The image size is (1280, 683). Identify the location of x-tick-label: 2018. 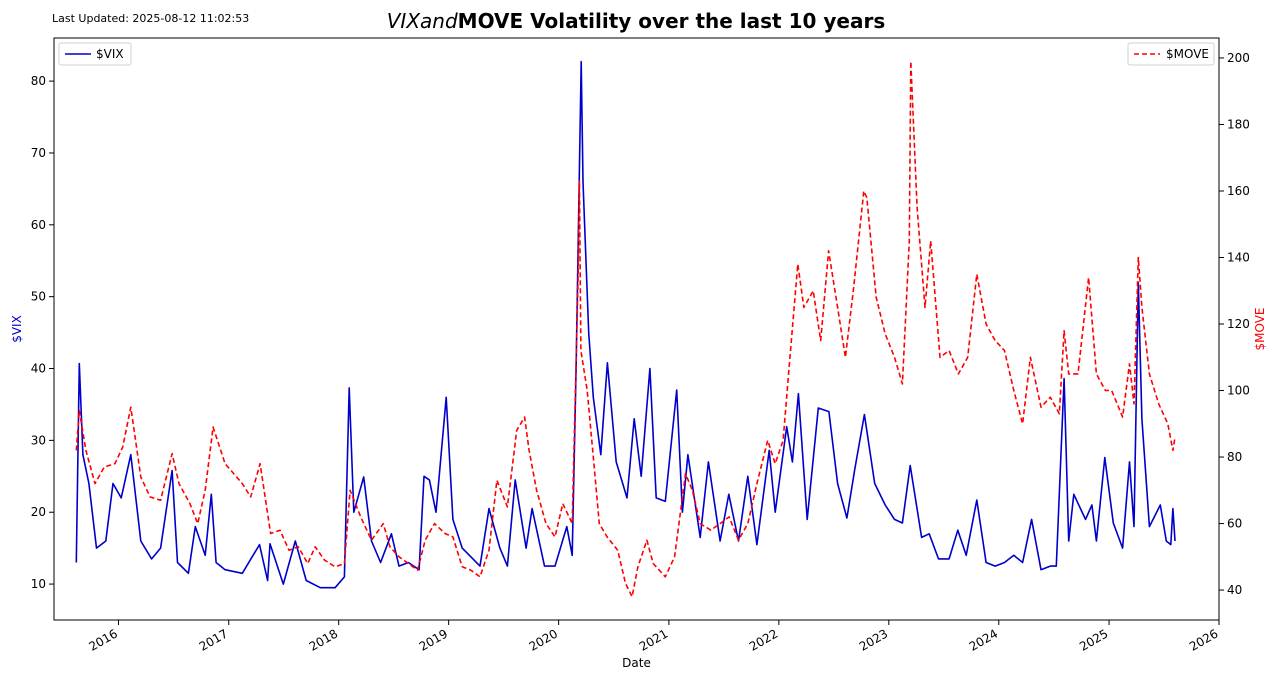
(323, 639).